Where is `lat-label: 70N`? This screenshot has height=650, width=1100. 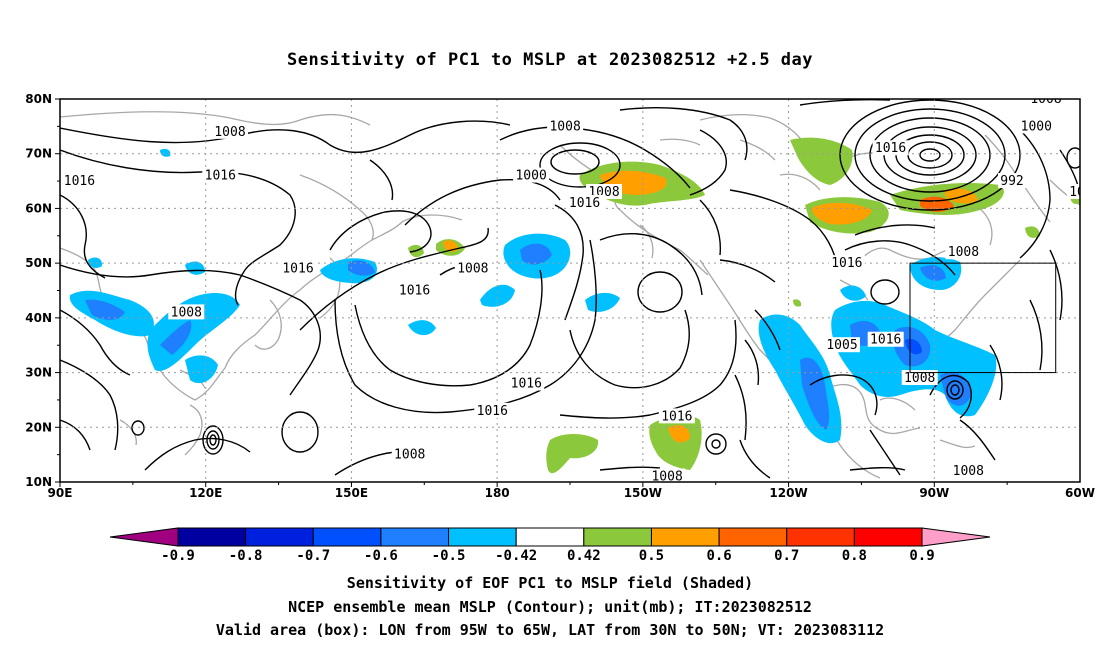 lat-label: 70N is located at coordinates (38, 154).